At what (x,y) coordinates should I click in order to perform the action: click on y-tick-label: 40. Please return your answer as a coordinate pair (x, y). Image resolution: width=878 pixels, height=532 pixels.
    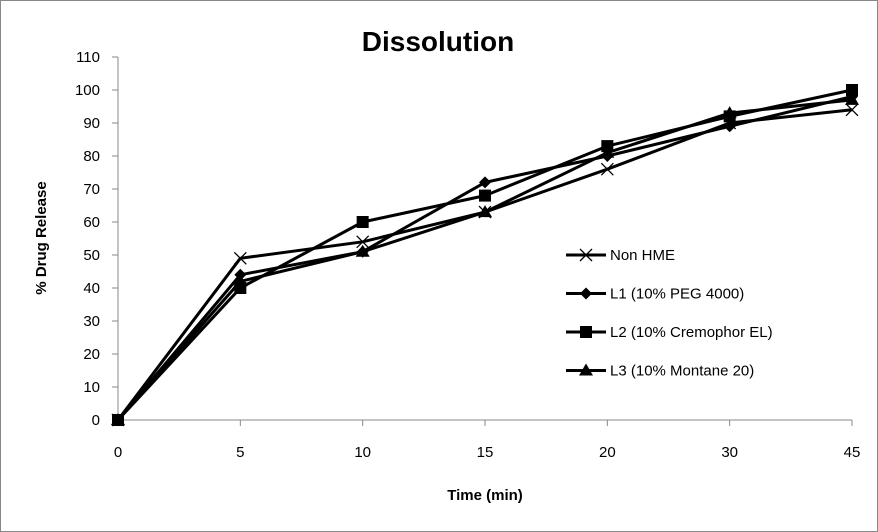
    Looking at the image, I should click on (91, 288).